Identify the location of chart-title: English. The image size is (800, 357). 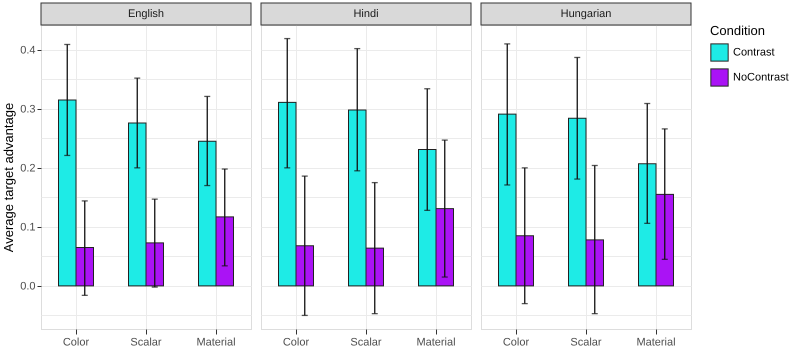
(146, 14).